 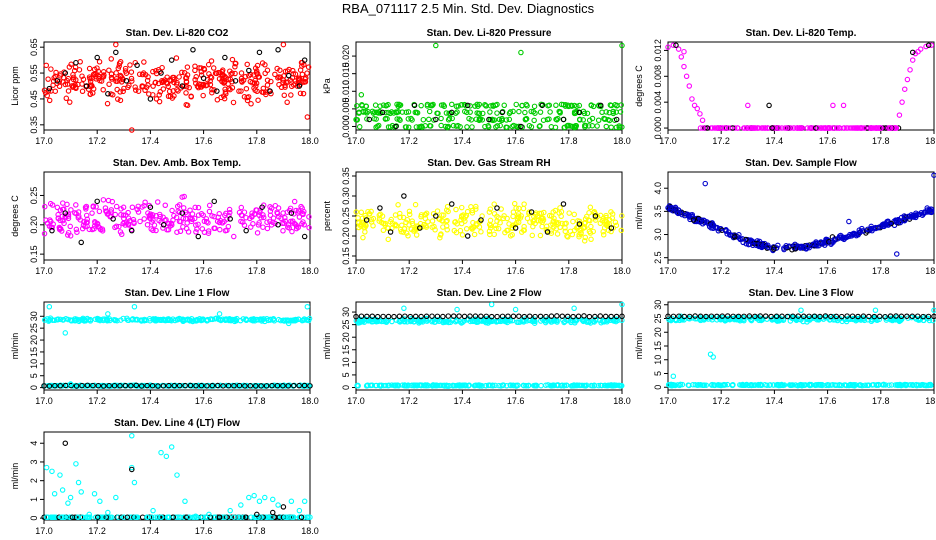 What do you see at coordinates (658, 387) in the screenshot?
I see `y-tick-label: 0` at bounding box center [658, 387].